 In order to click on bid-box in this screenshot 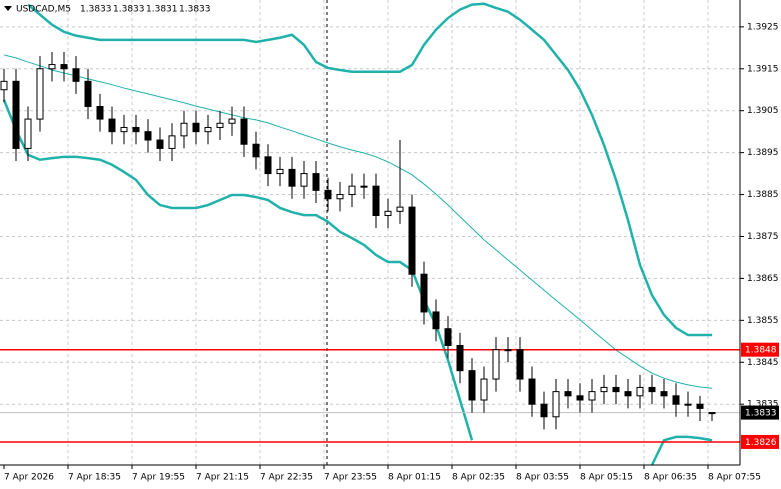, I will do `click(760, 412)`.